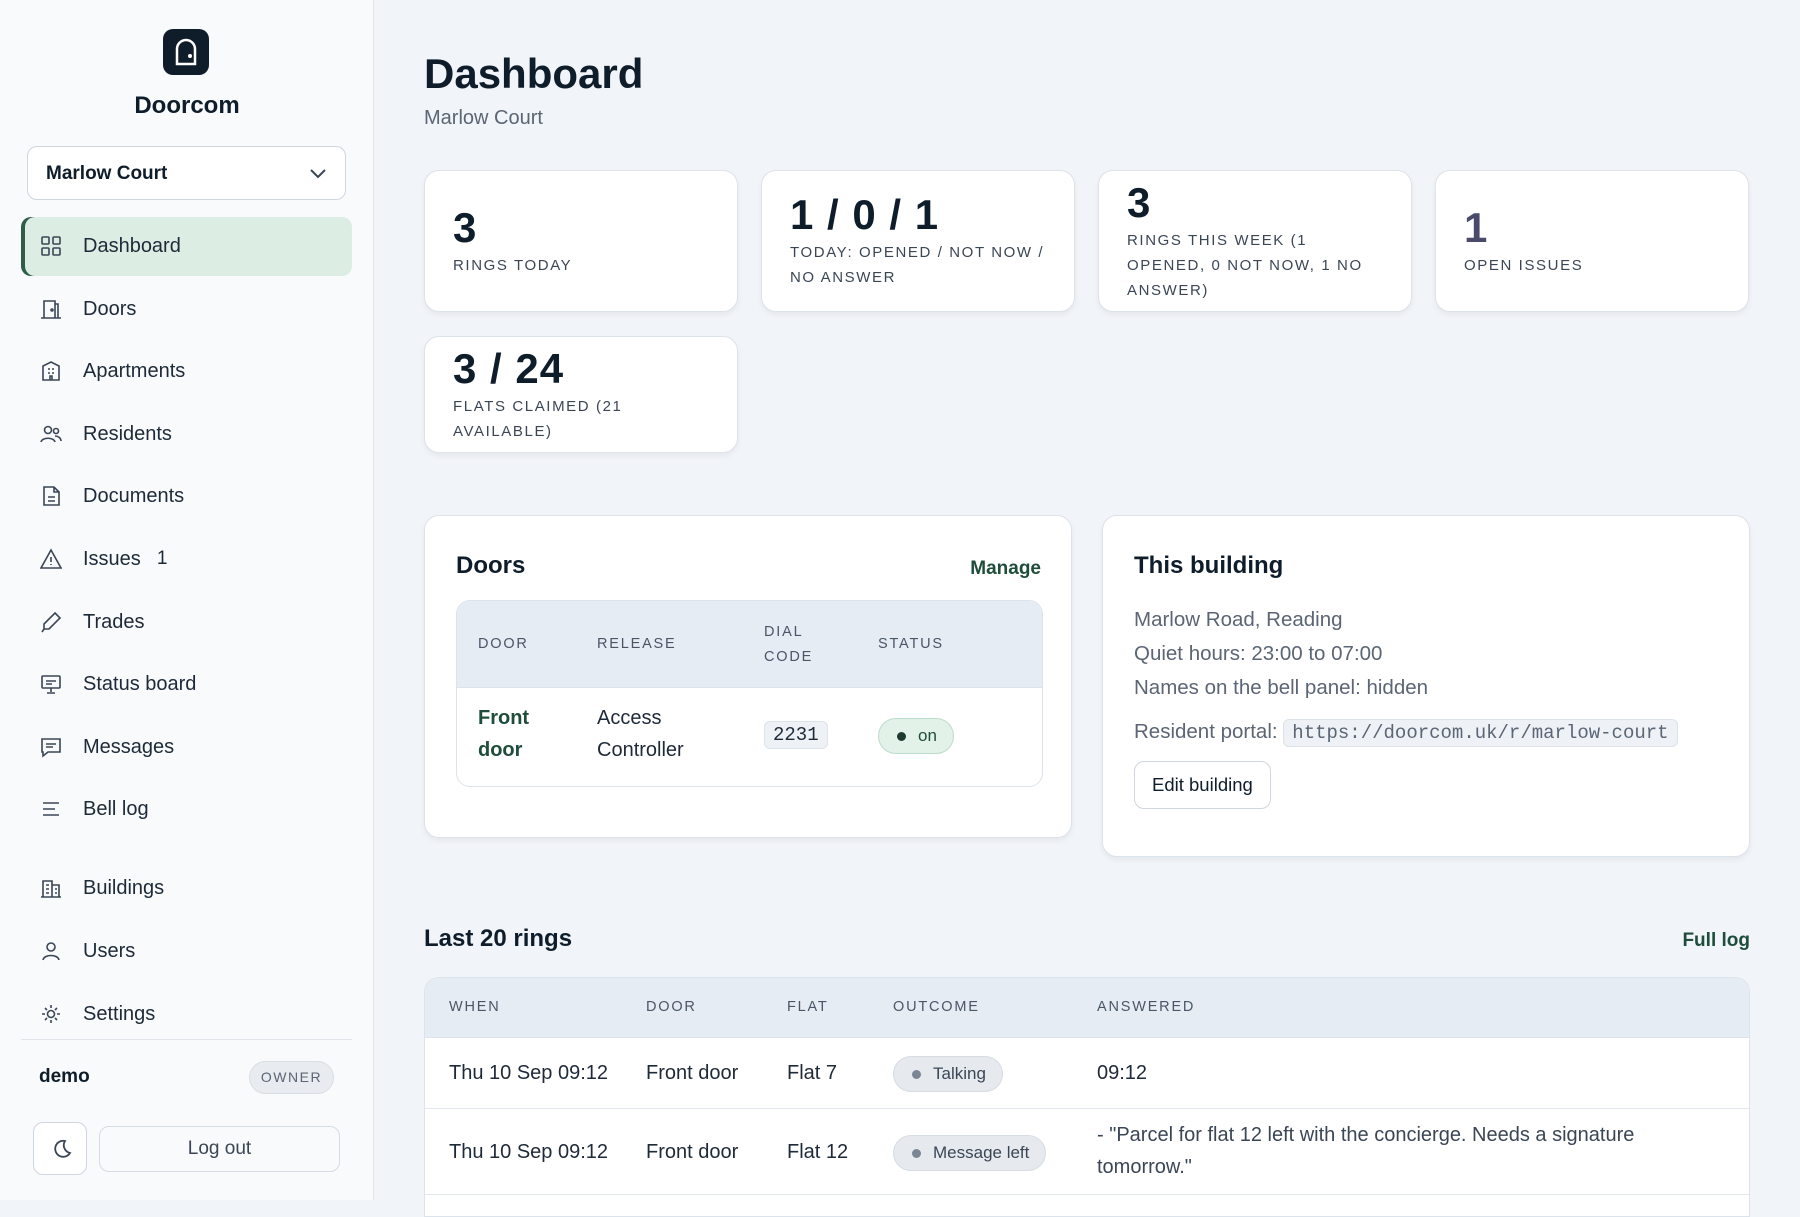  I want to click on table-header: DOOR RELEASE DIAL CODE STATUS, so click(749, 644).